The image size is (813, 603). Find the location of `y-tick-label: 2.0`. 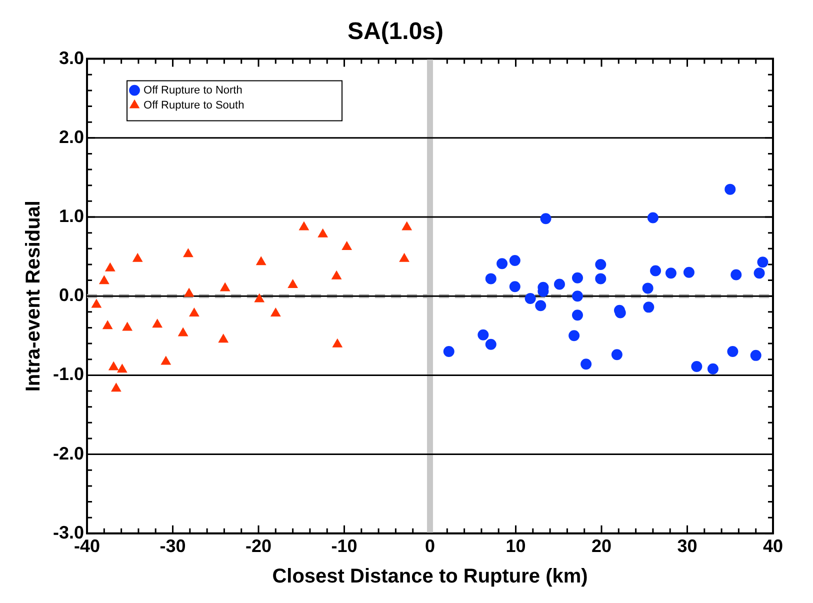

y-tick-label: 2.0 is located at coordinates (71, 136).